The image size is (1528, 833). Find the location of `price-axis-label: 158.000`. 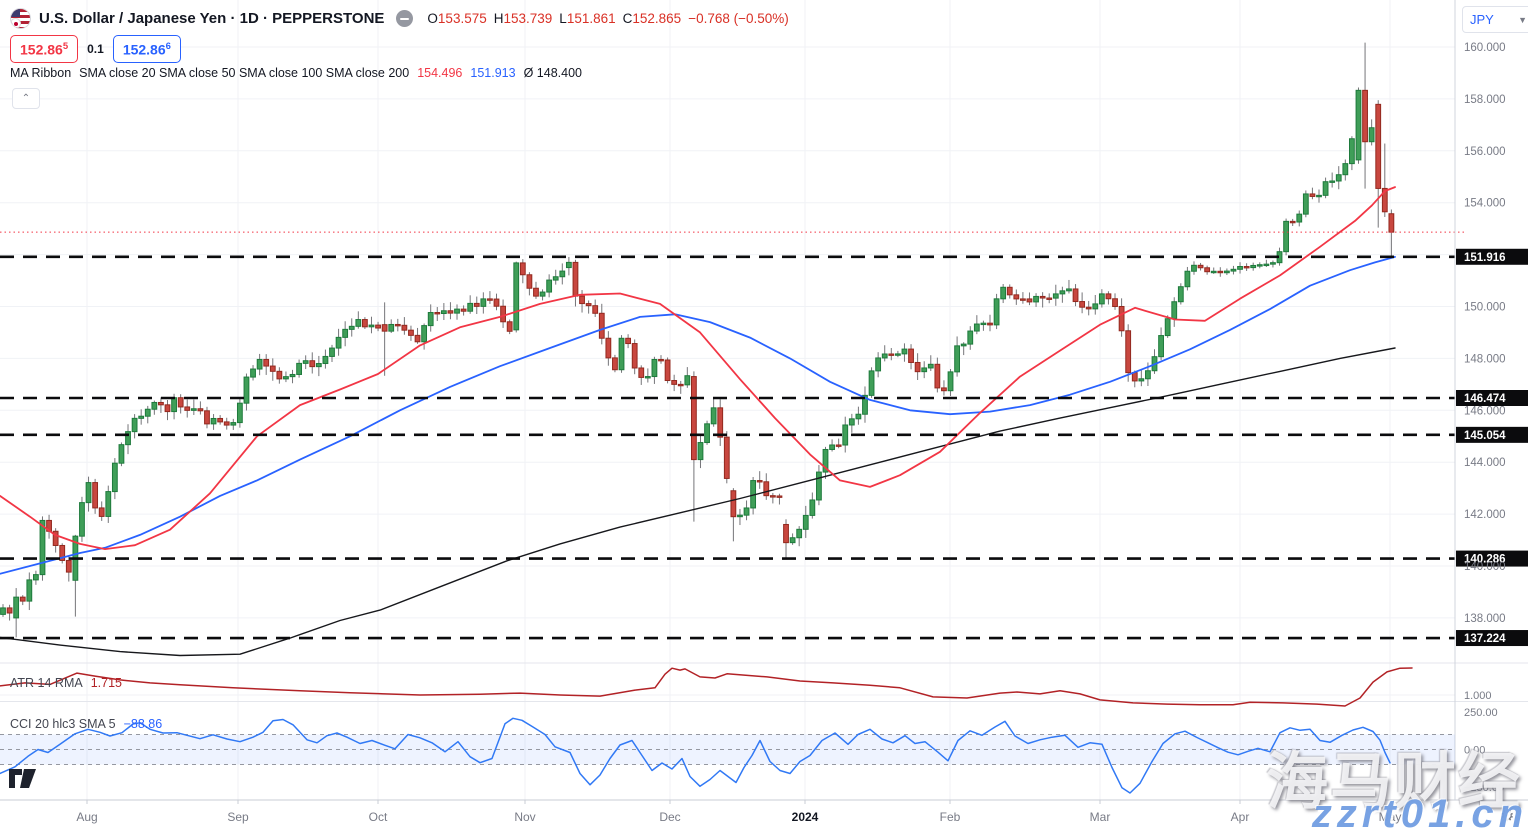

price-axis-label: 158.000 is located at coordinates (1485, 100).